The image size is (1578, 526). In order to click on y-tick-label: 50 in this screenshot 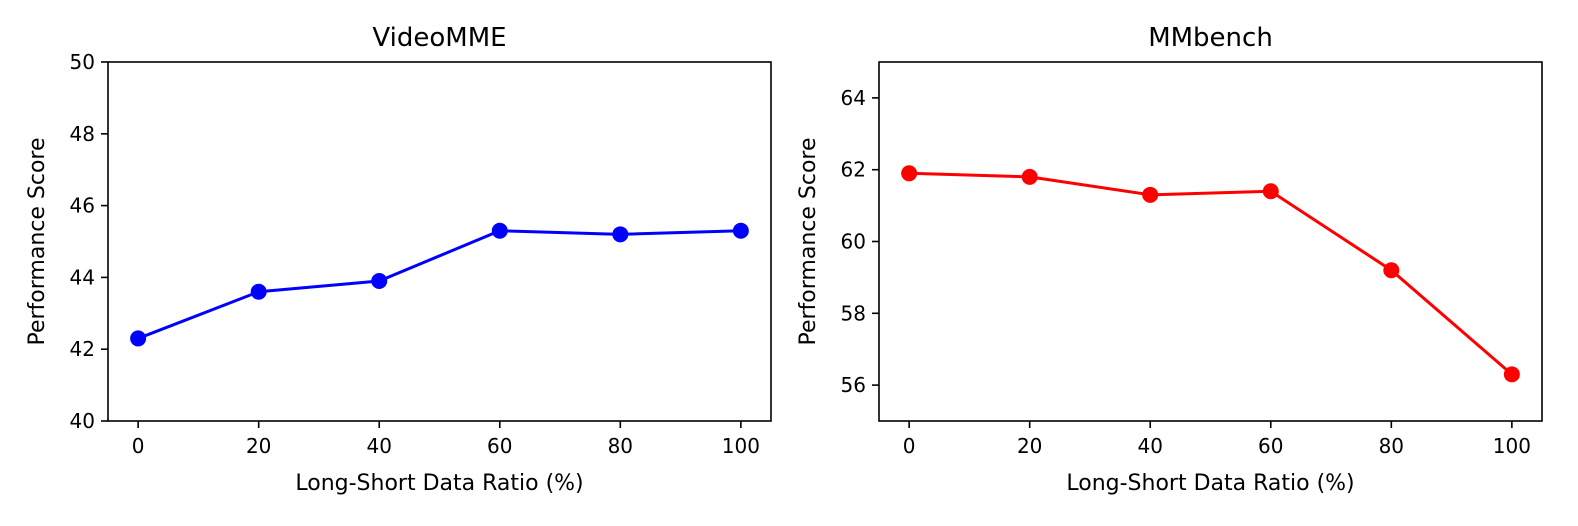, I will do `click(82, 62)`.